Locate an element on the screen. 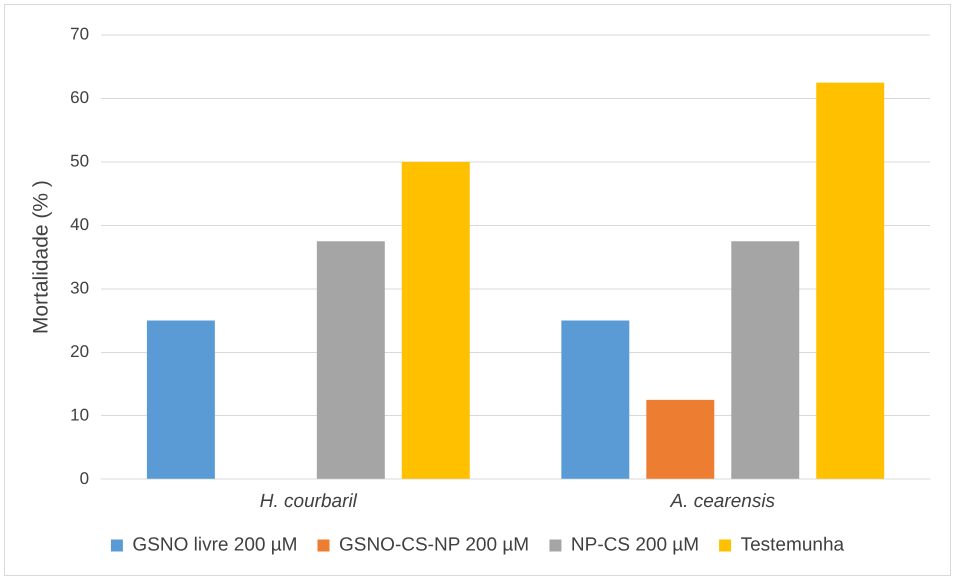 This screenshot has width=955, height=580. y-tick-label: 0 is located at coordinates (85, 478).